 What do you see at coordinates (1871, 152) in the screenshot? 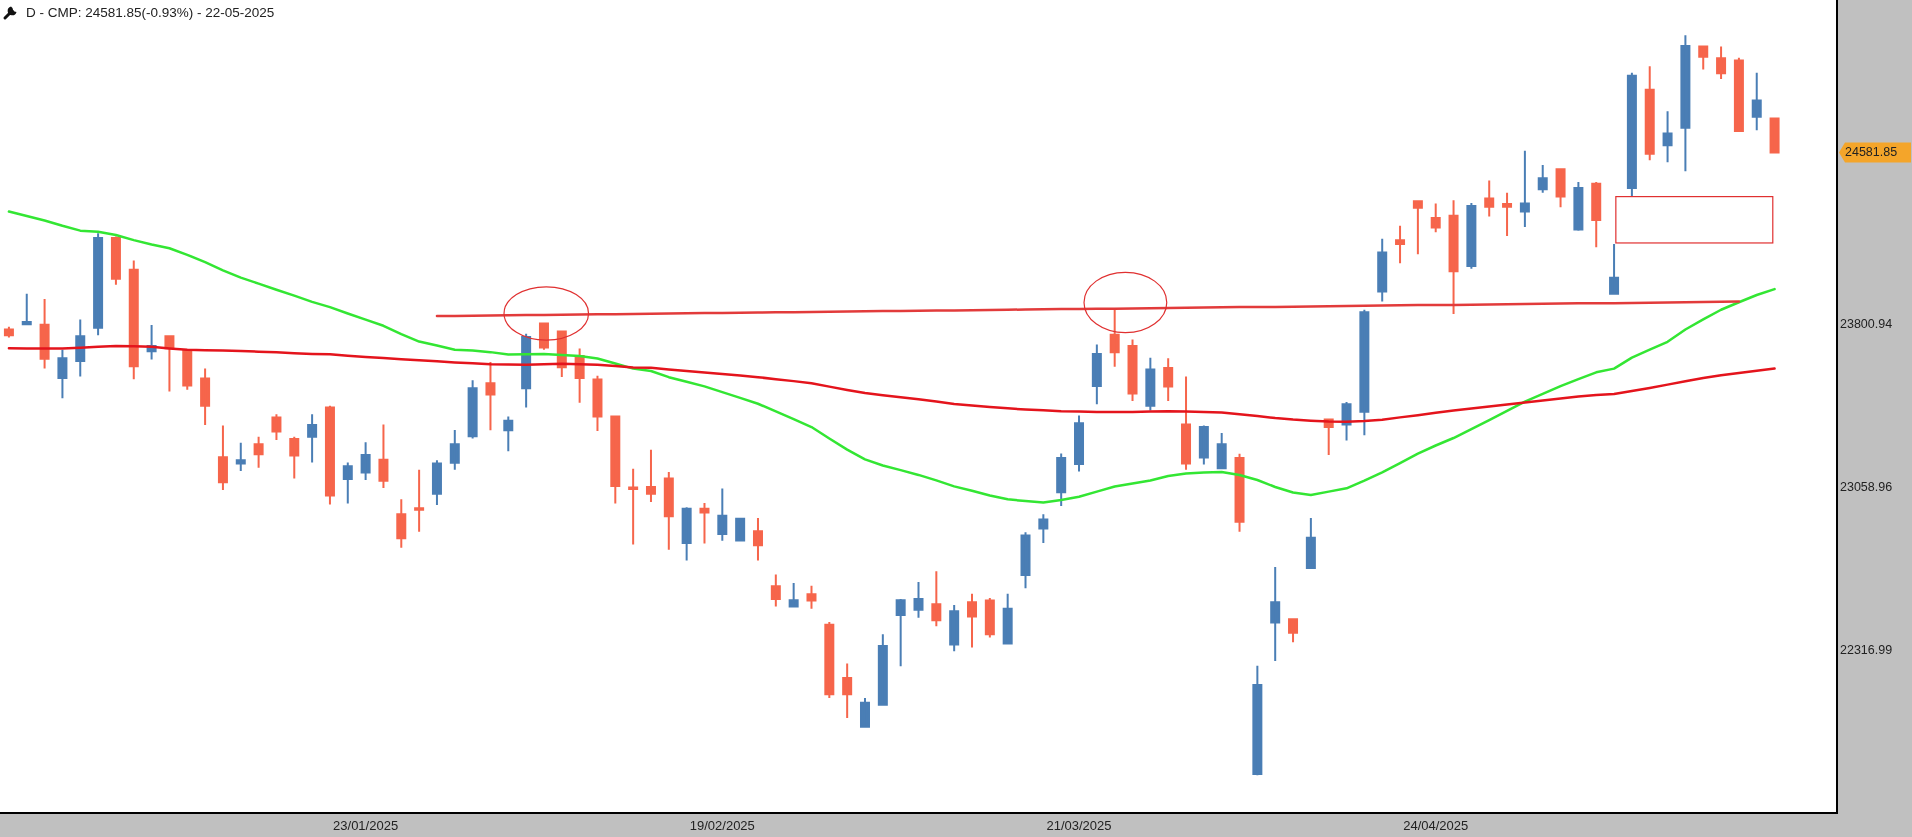
I see `text: 24581.85` at bounding box center [1871, 152].